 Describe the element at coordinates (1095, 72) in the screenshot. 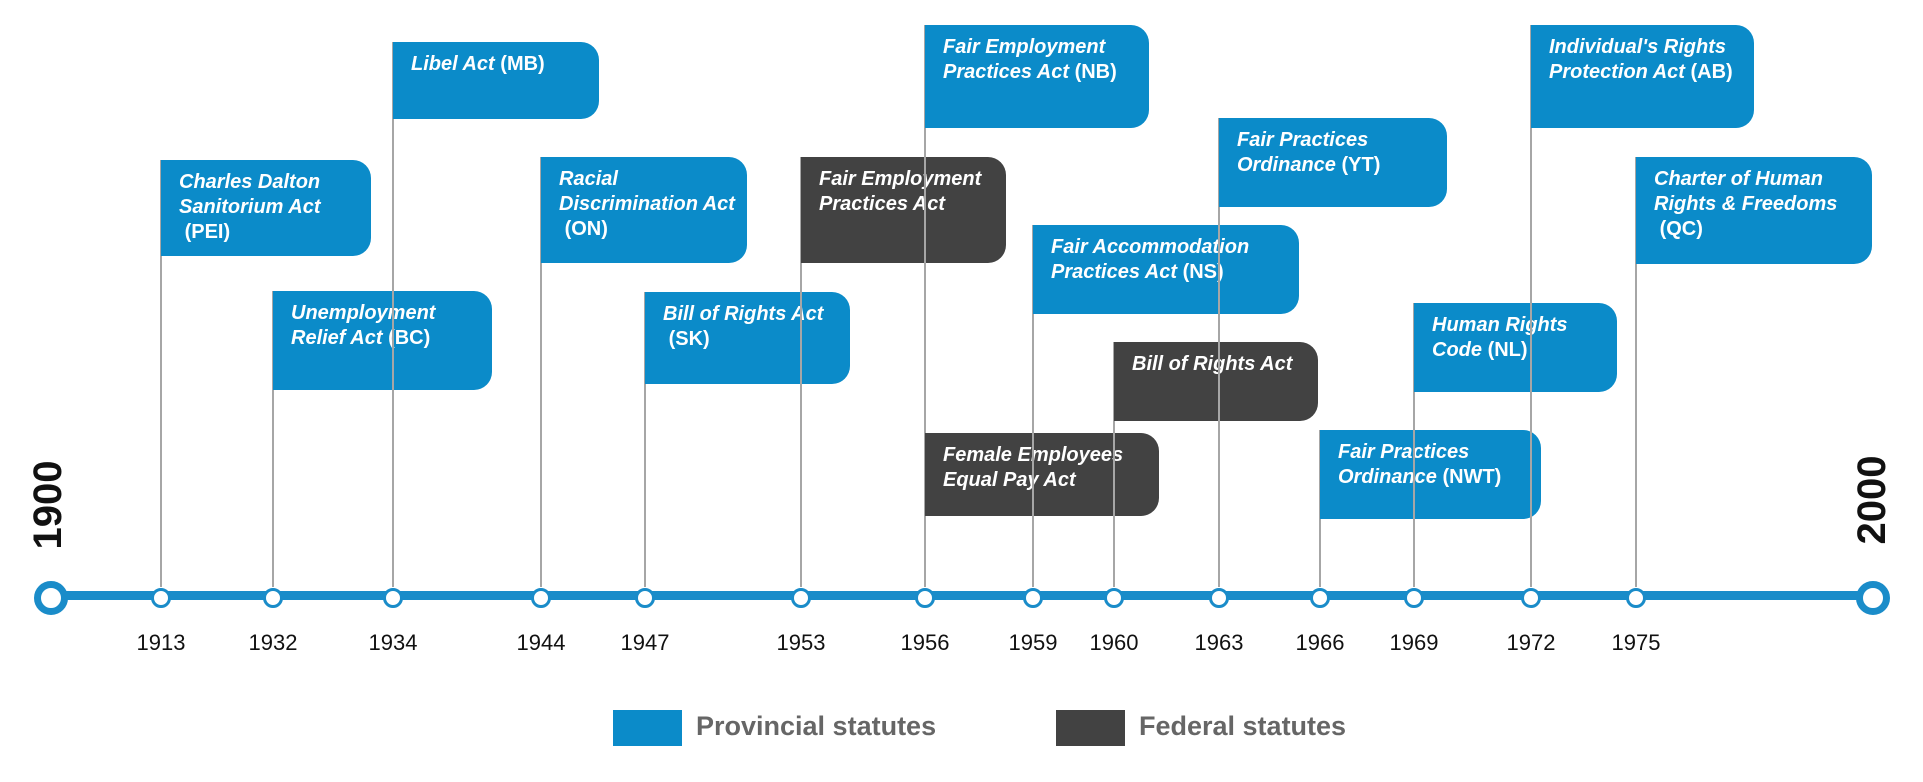

I see `jurisdiction-abbr: (NB)` at that location.